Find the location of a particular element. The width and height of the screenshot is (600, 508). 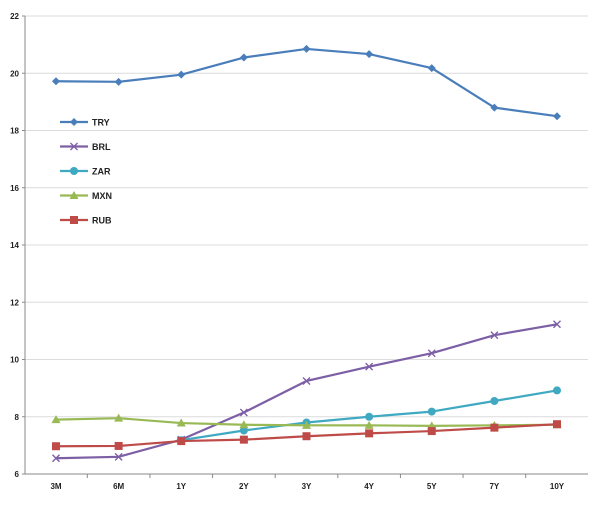

y-tick-label: 14 is located at coordinates (14, 245).